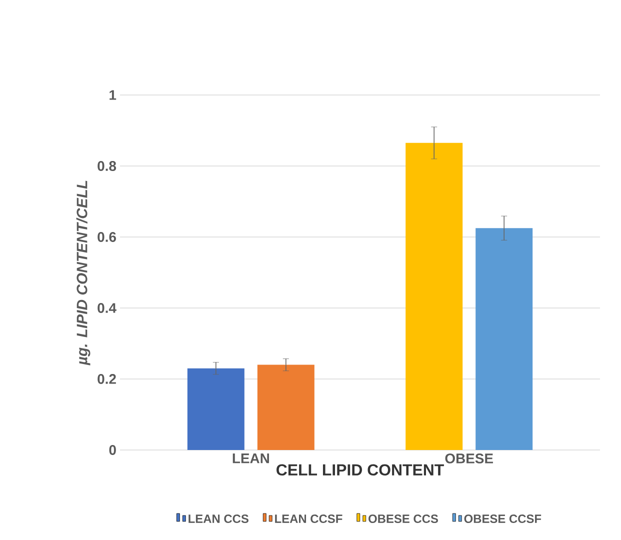  I want to click on legend-label: OBESE CCSF, so click(503, 518).